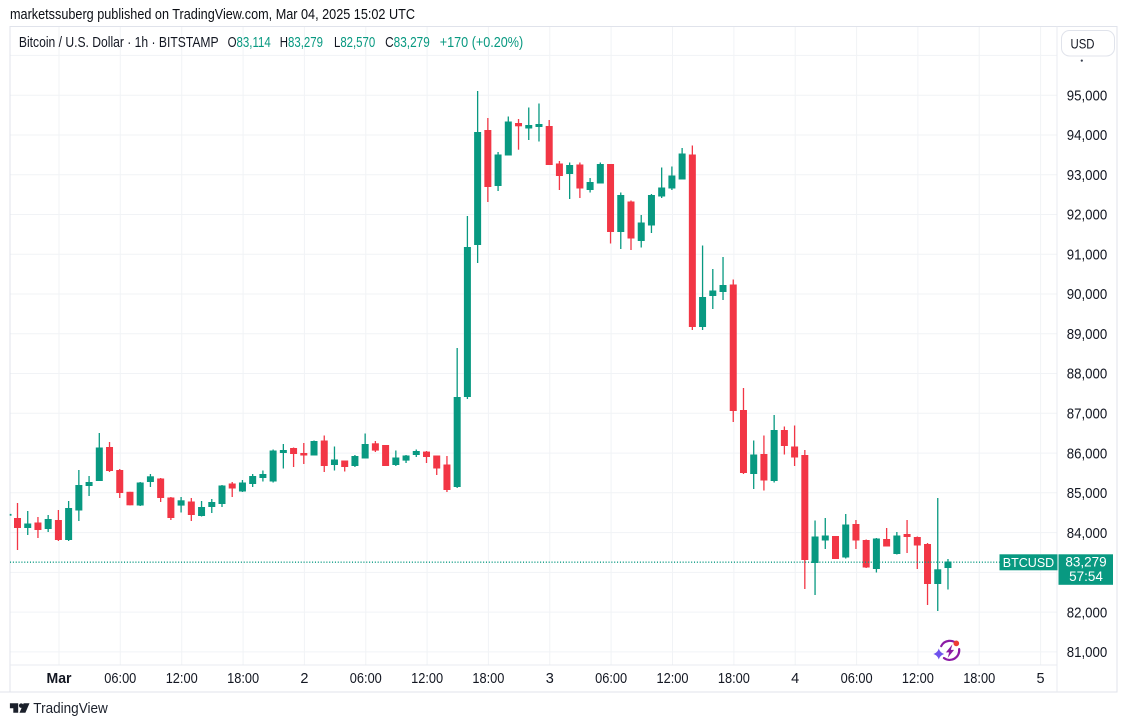  Describe the element at coordinates (481, 42) in the screenshot. I see `svg-text: +170 (+0.20%)` at that location.